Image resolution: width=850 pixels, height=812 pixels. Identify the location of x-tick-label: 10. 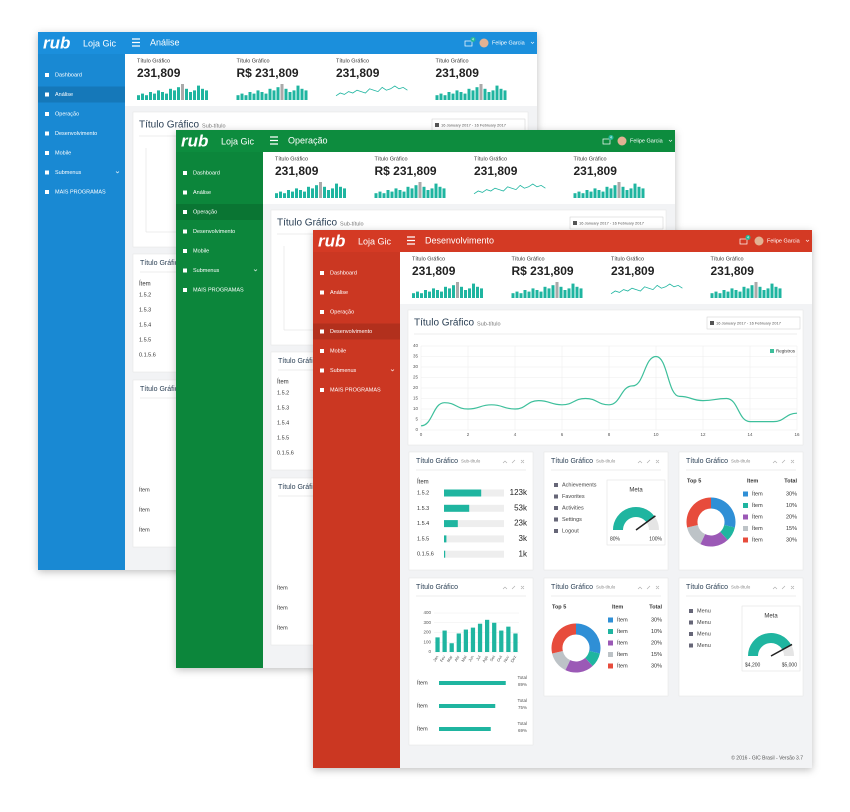
(656, 434).